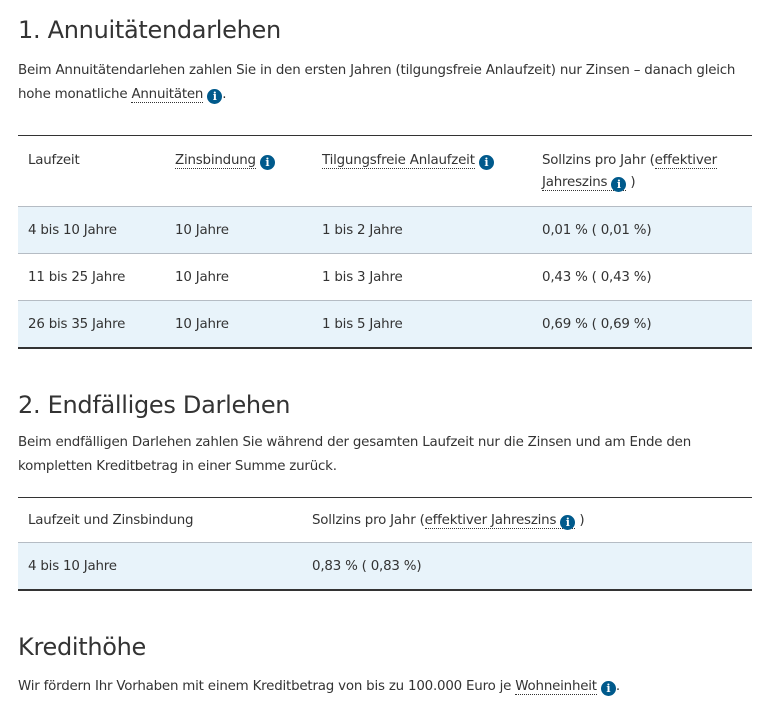 This screenshot has height=706, width=761. What do you see at coordinates (642, 324) in the screenshot?
I see `cell-zins: 0,69 % ( 0,69 %)` at bounding box center [642, 324].